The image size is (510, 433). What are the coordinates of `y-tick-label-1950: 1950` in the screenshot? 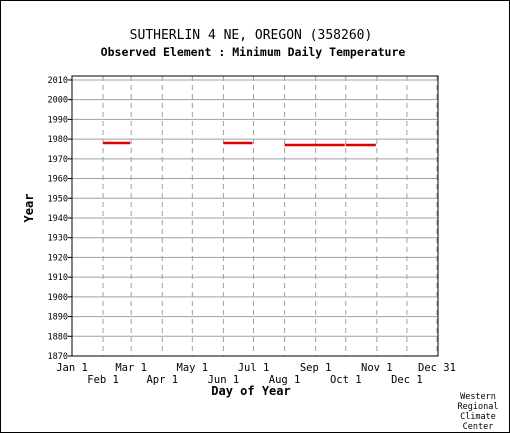 It's located at (58, 199).